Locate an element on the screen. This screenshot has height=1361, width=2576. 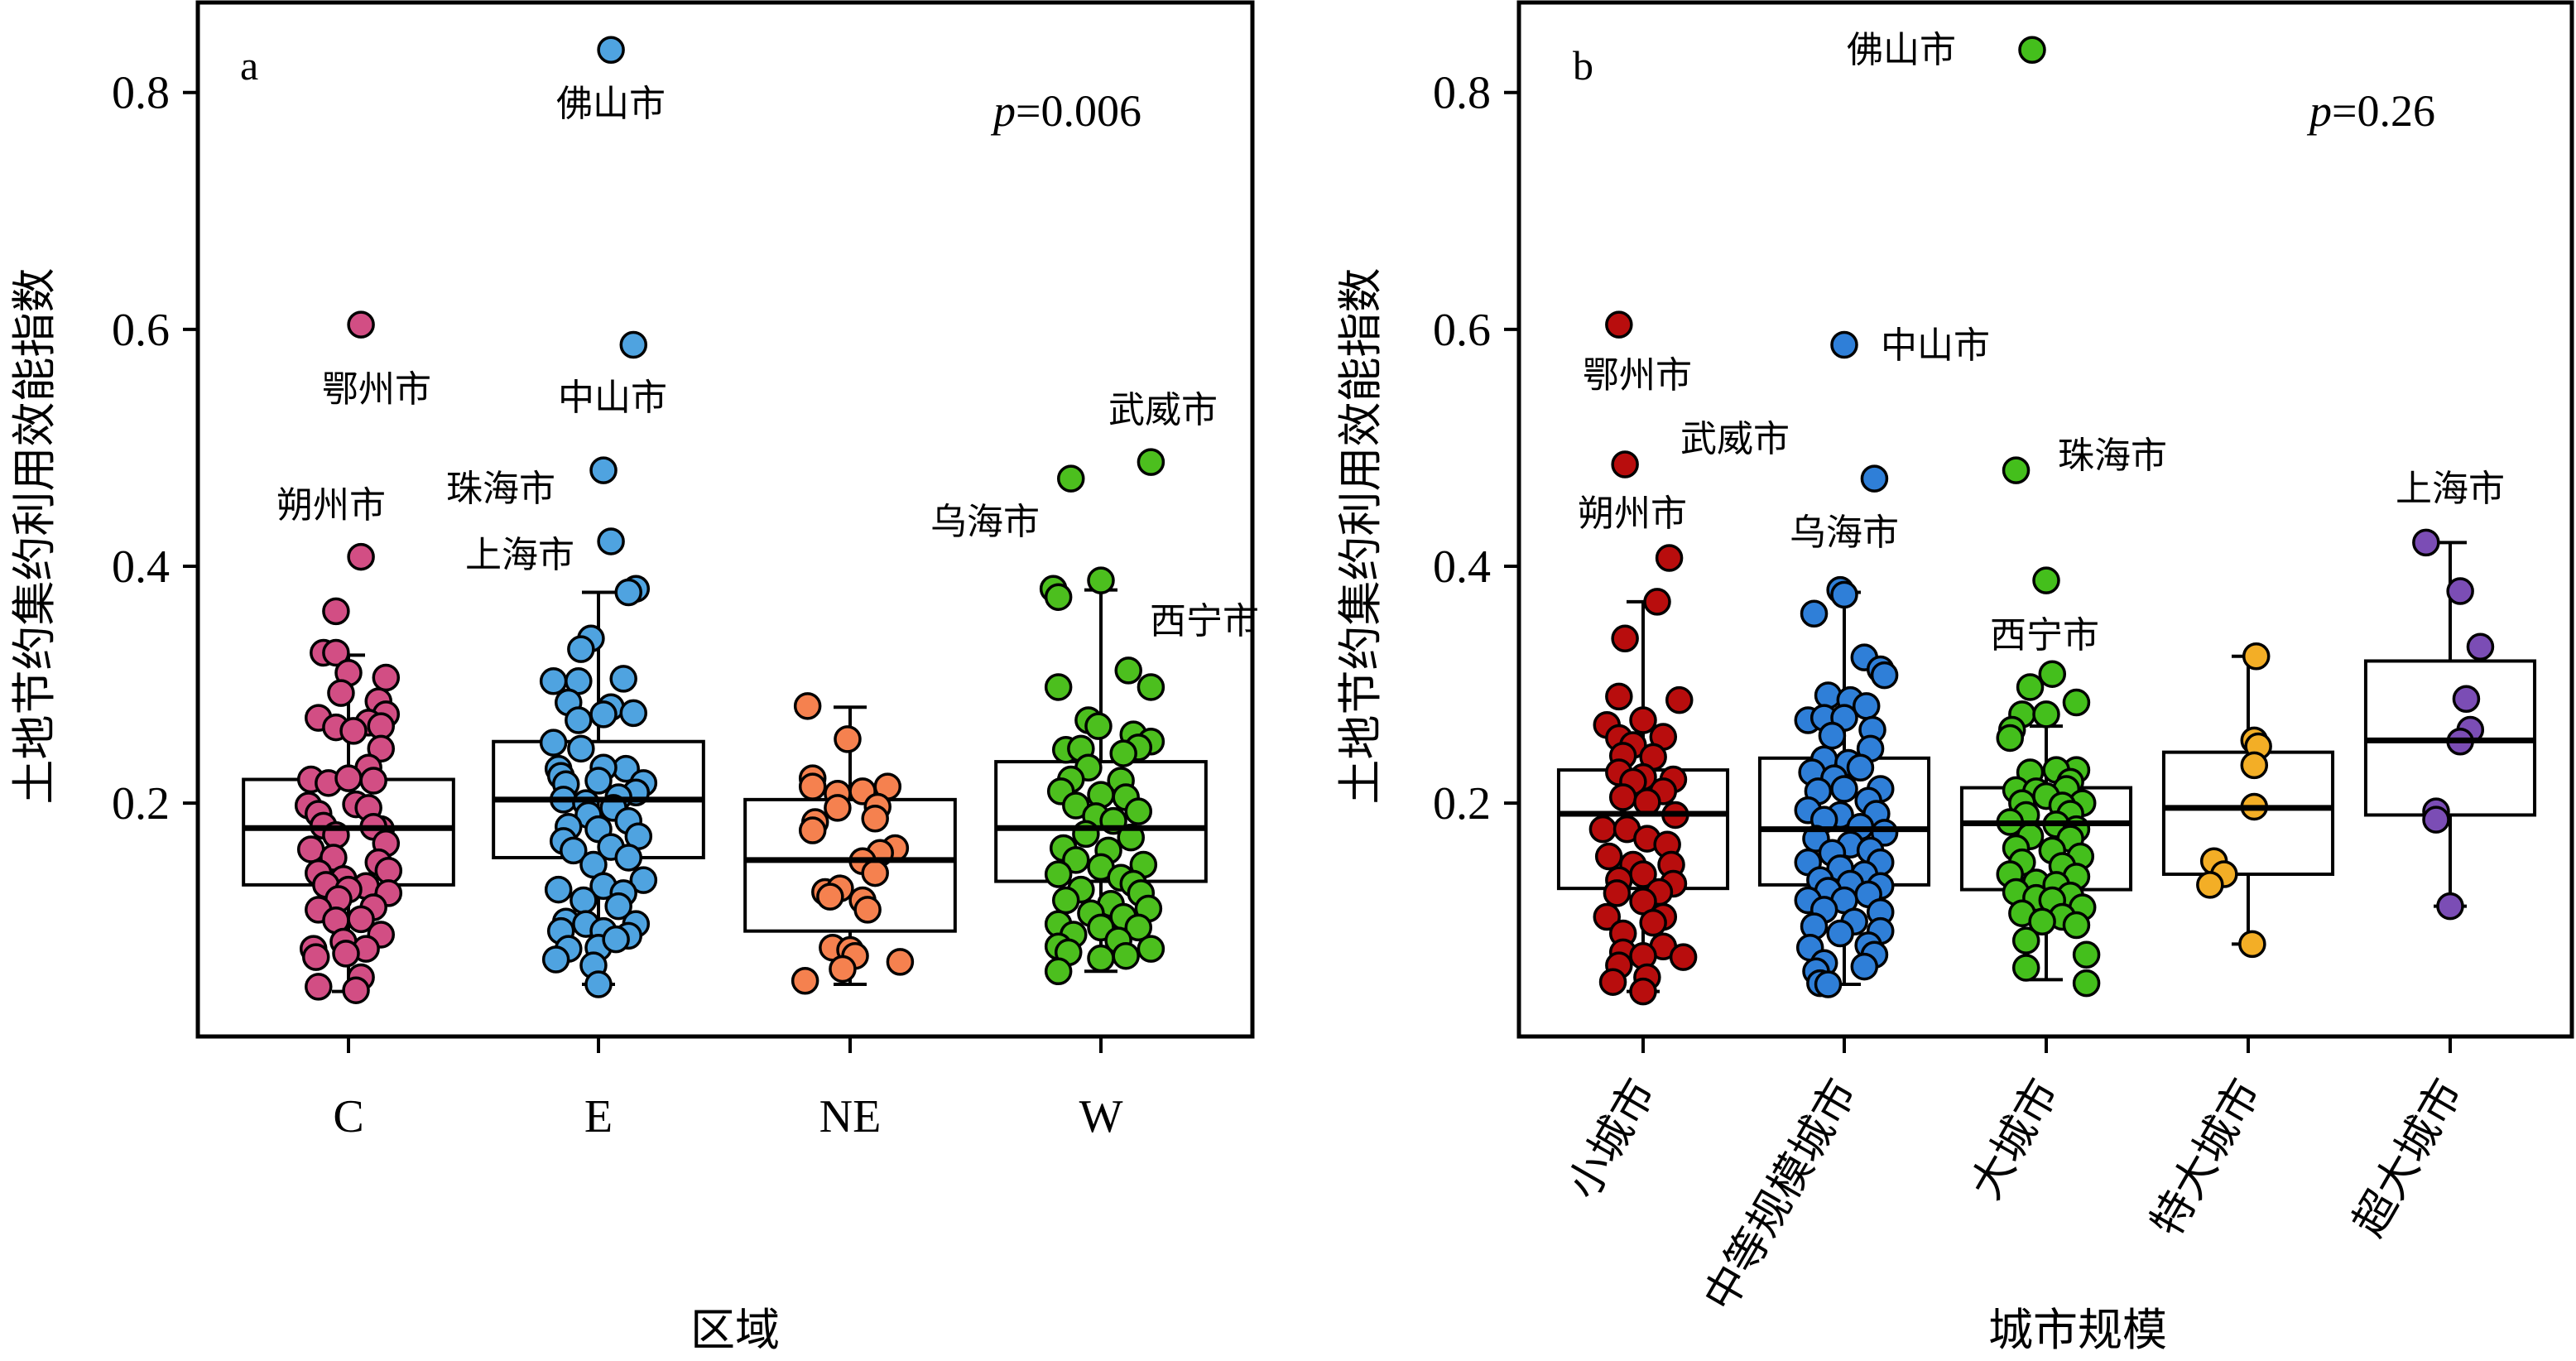
x-tick-label: NE is located at coordinates (850, 1116).